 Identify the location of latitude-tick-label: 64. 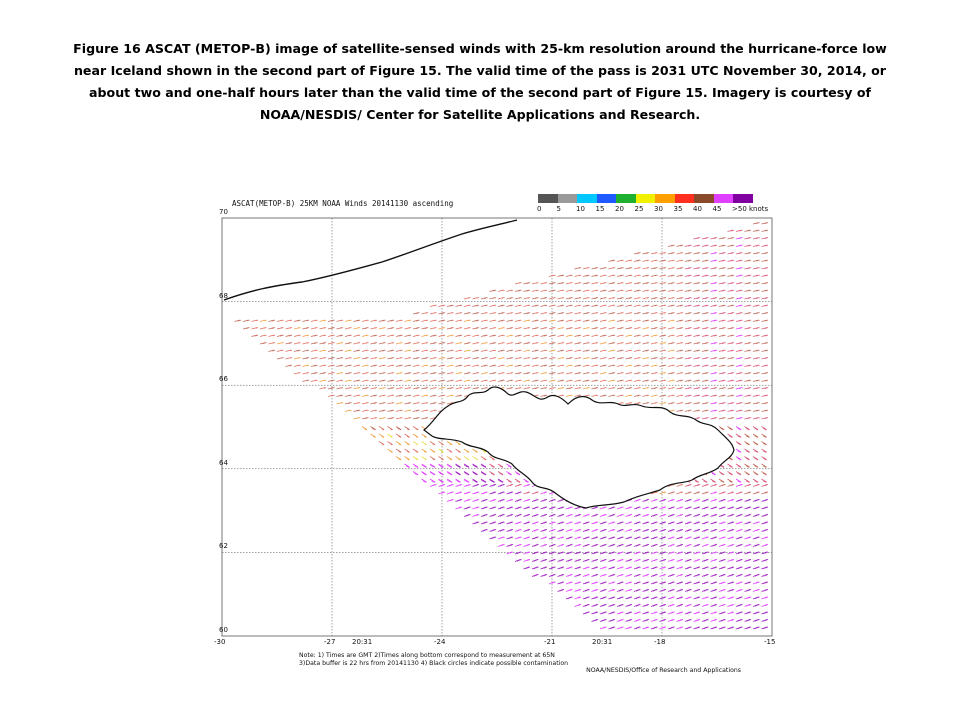
(223, 462).